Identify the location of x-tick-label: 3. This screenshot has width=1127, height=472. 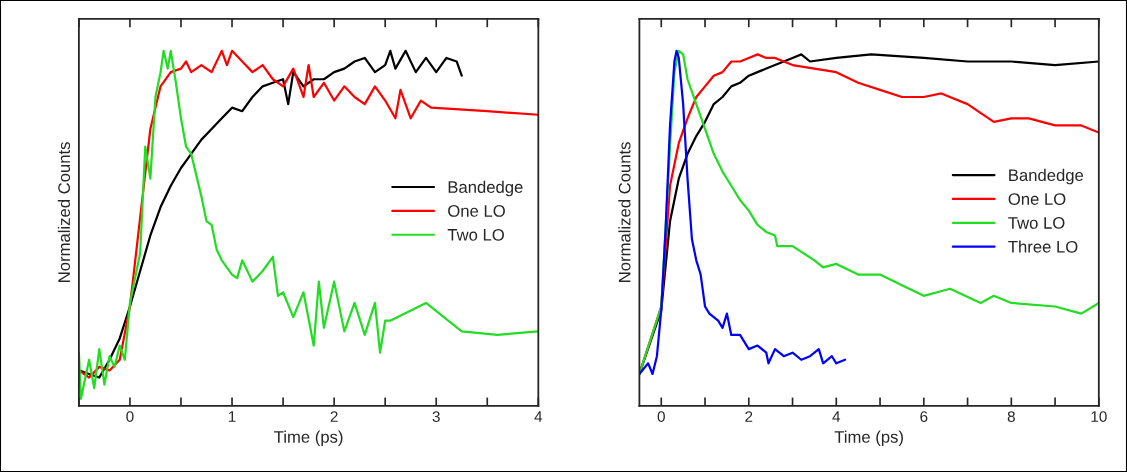
(436, 416).